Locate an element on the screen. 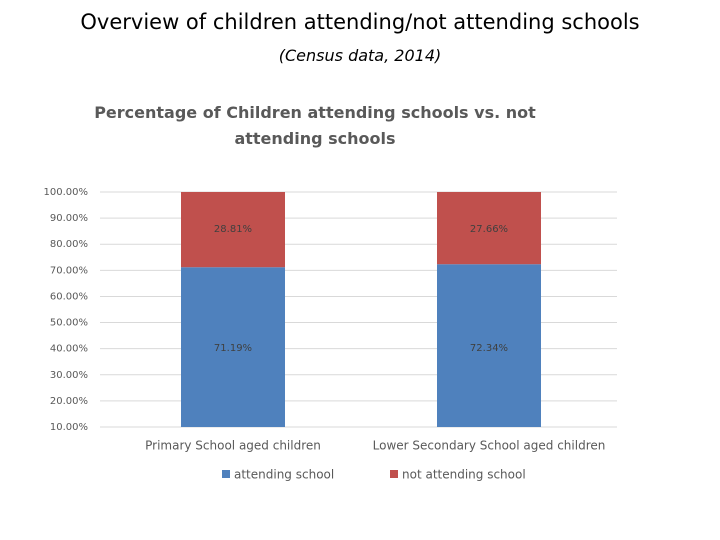  legend-label: attending school is located at coordinates (284, 475).